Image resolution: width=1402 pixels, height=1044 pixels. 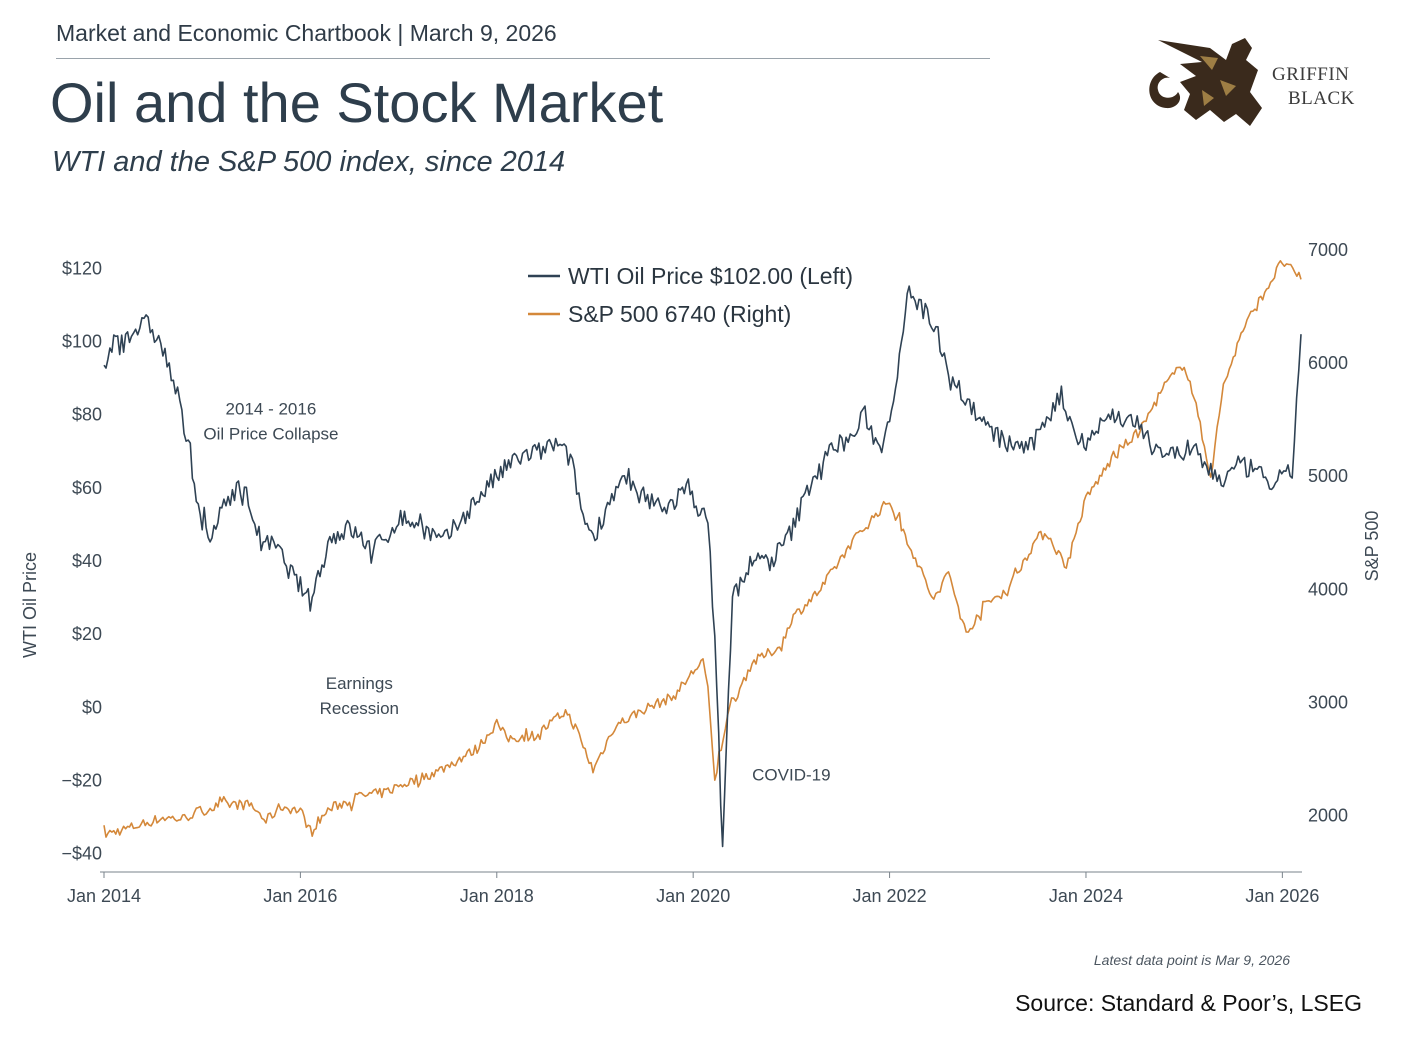 I want to click on y-left-tick-label: $20, so click(x=87, y=634).